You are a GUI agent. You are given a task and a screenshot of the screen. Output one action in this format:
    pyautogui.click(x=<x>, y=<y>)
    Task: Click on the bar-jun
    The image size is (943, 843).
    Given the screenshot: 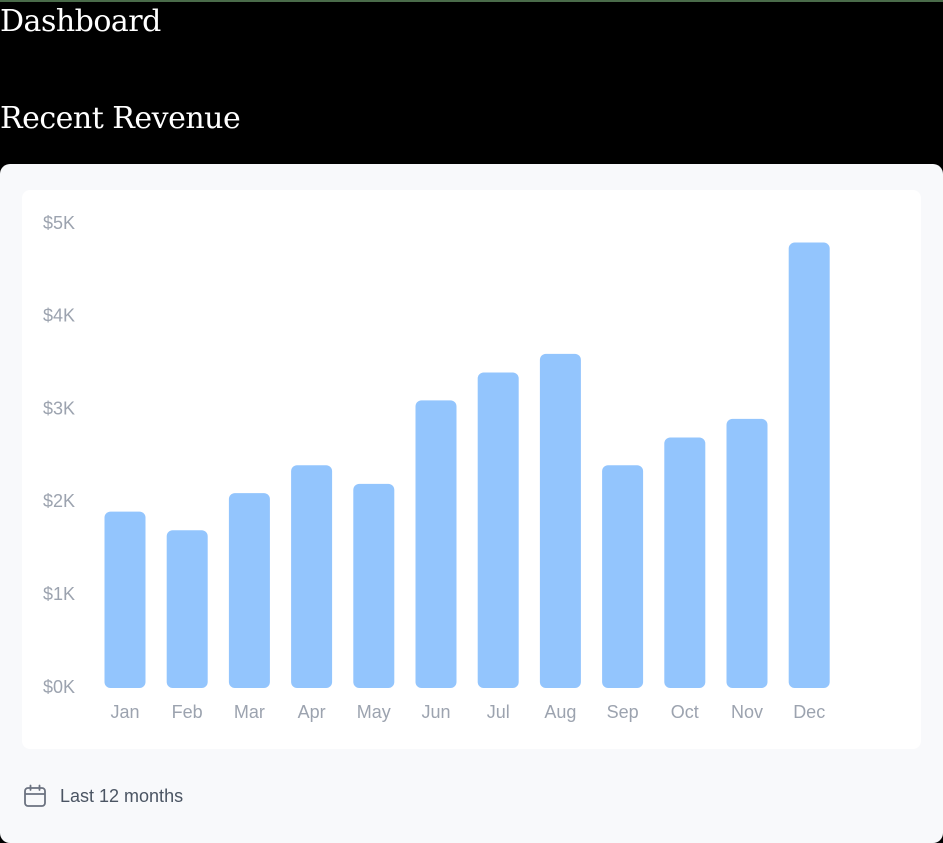 What is the action you would take?
    pyautogui.click(x=436, y=544)
    